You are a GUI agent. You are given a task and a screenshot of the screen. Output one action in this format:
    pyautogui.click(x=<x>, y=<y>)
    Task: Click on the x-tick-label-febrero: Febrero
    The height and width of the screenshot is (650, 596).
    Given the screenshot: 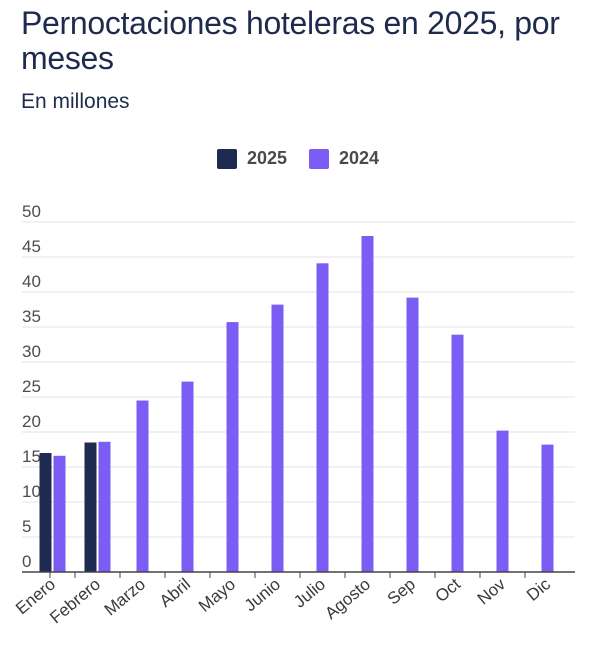 What is the action you would take?
    pyautogui.click(x=75, y=601)
    